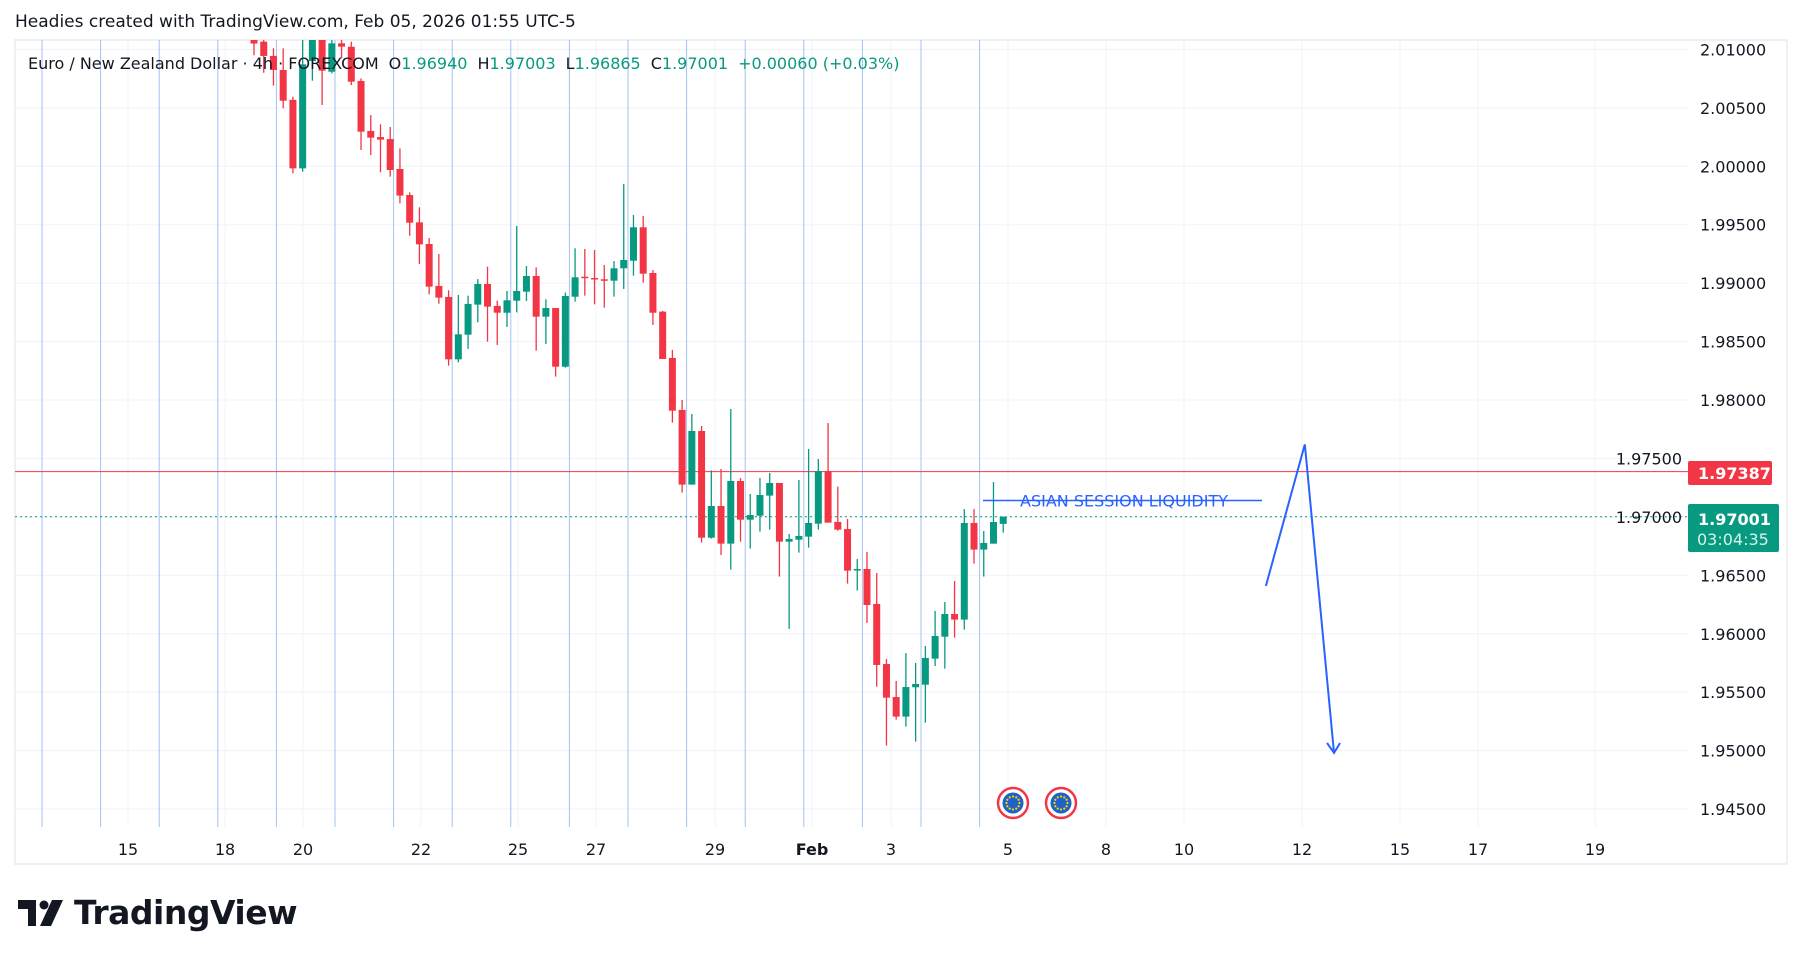 The width and height of the screenshot is (1793, 955). I want to click on time-tick-label: 29, so click(715, 849).